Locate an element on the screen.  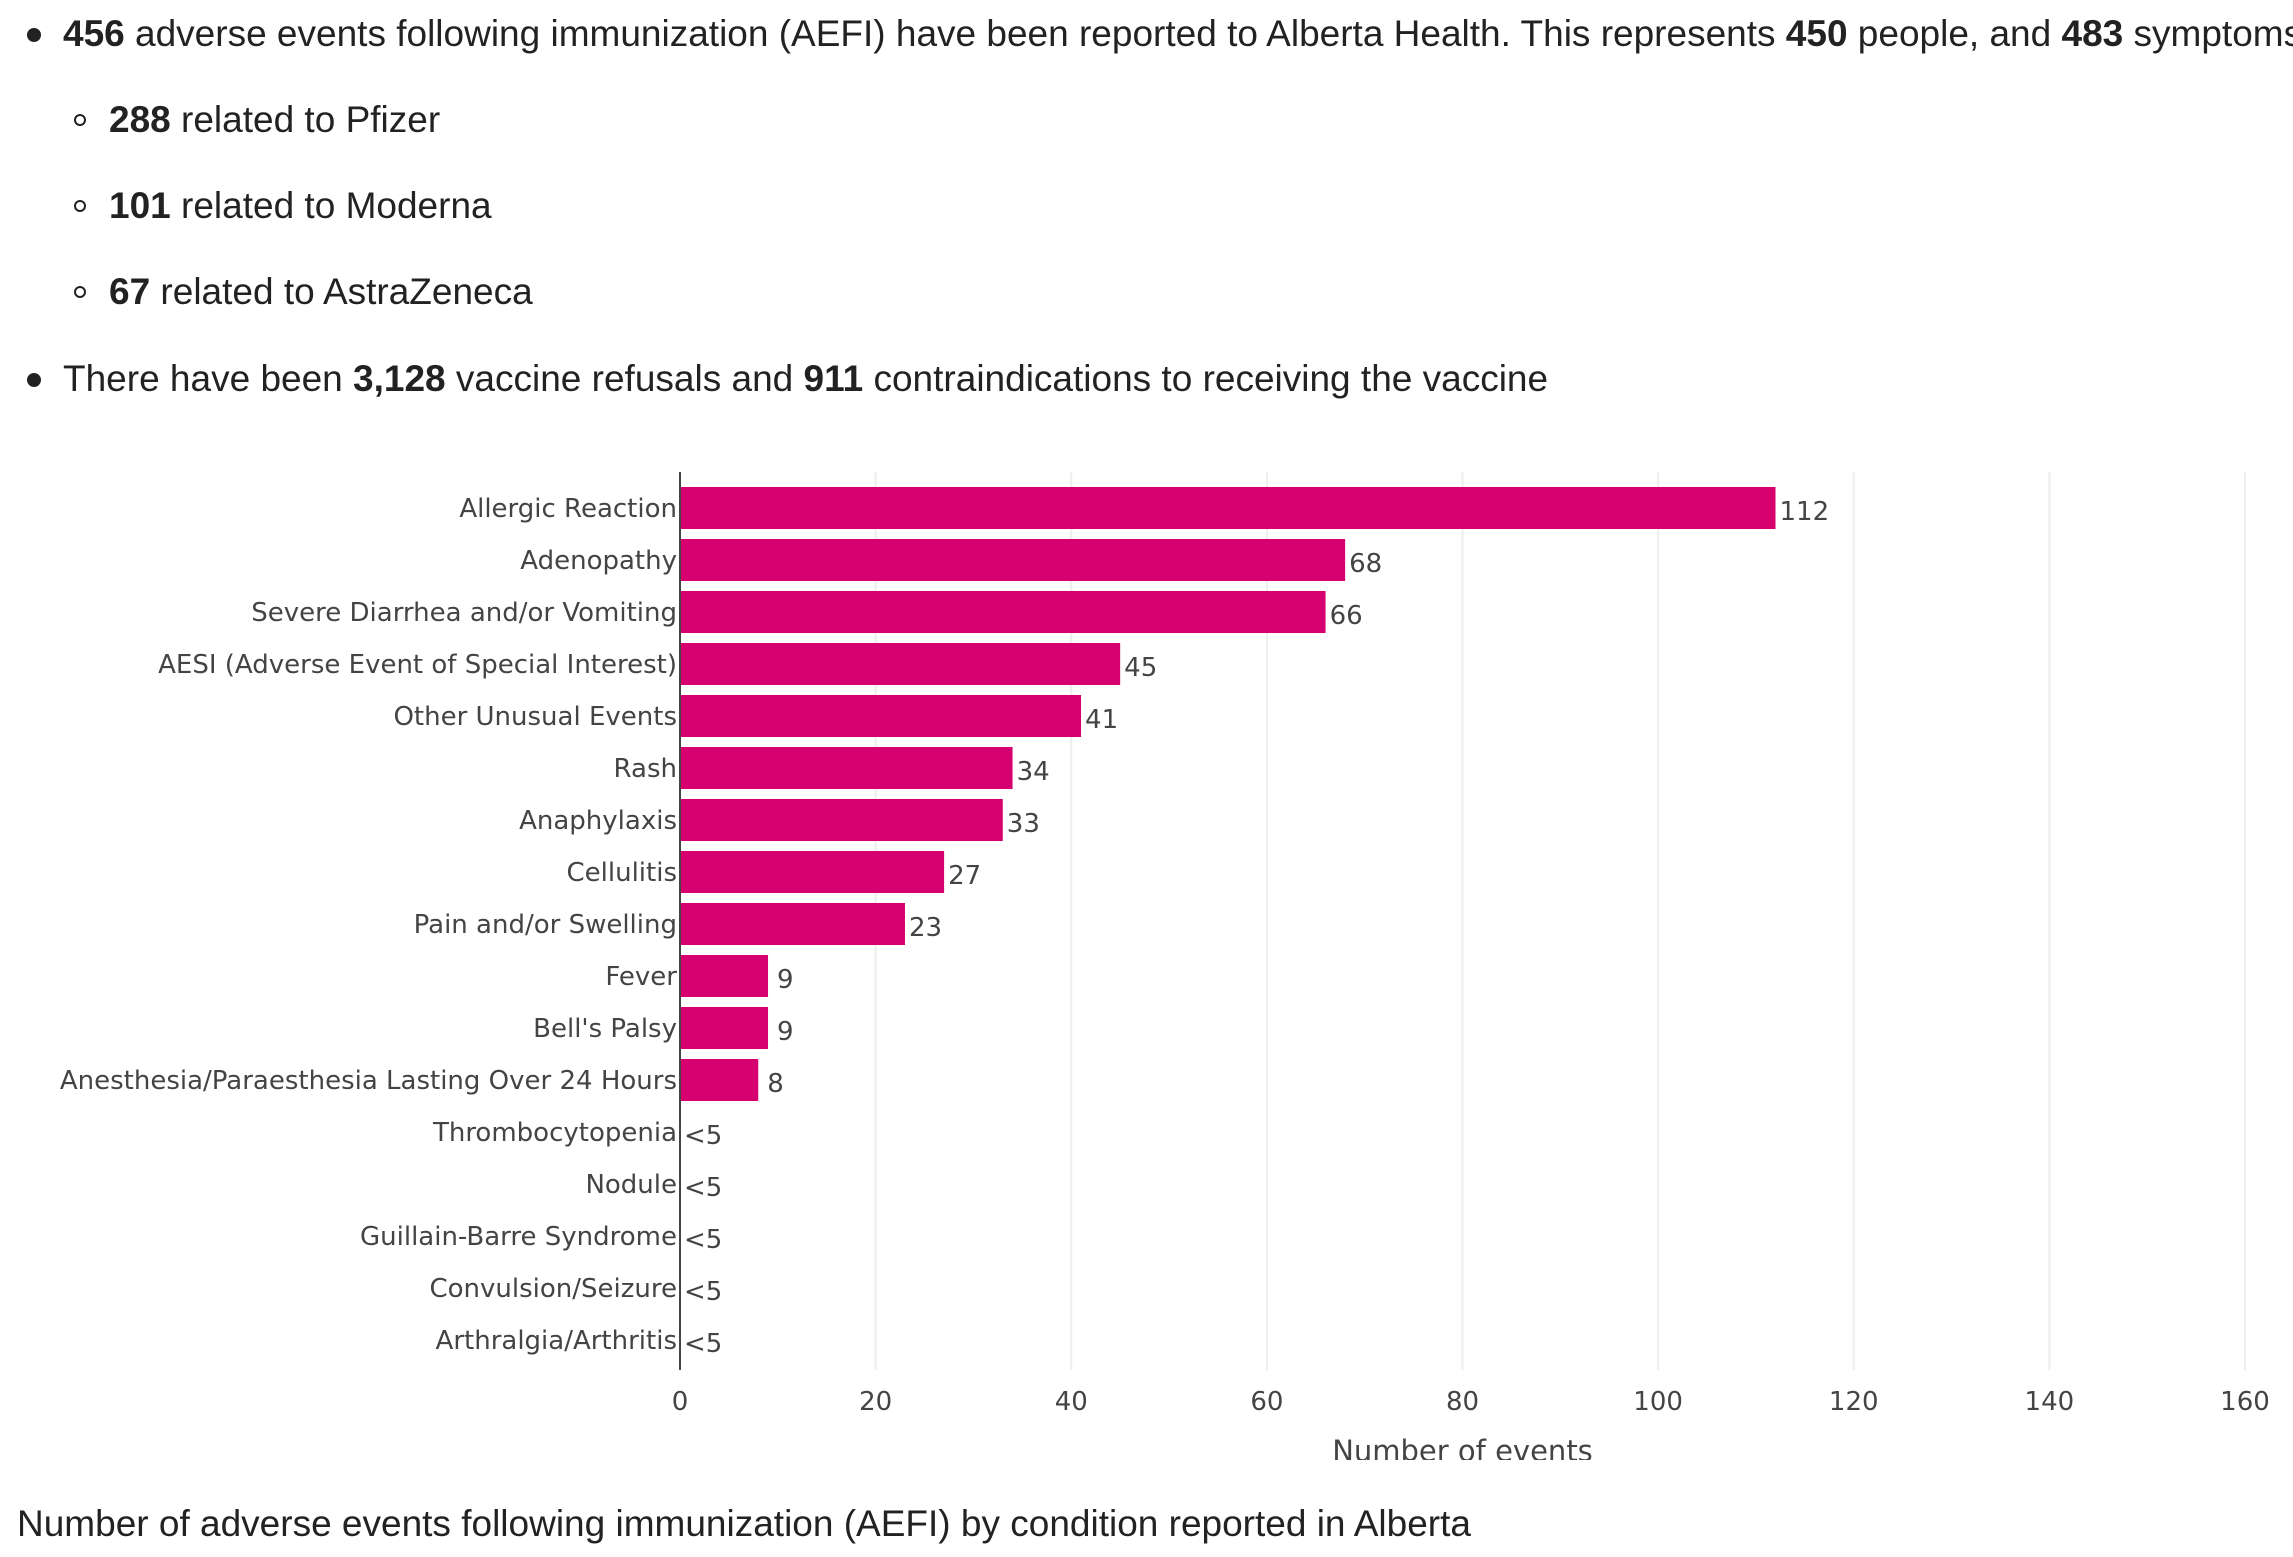
x-tick-label: 120 is located at coordinates (1854, 1402).